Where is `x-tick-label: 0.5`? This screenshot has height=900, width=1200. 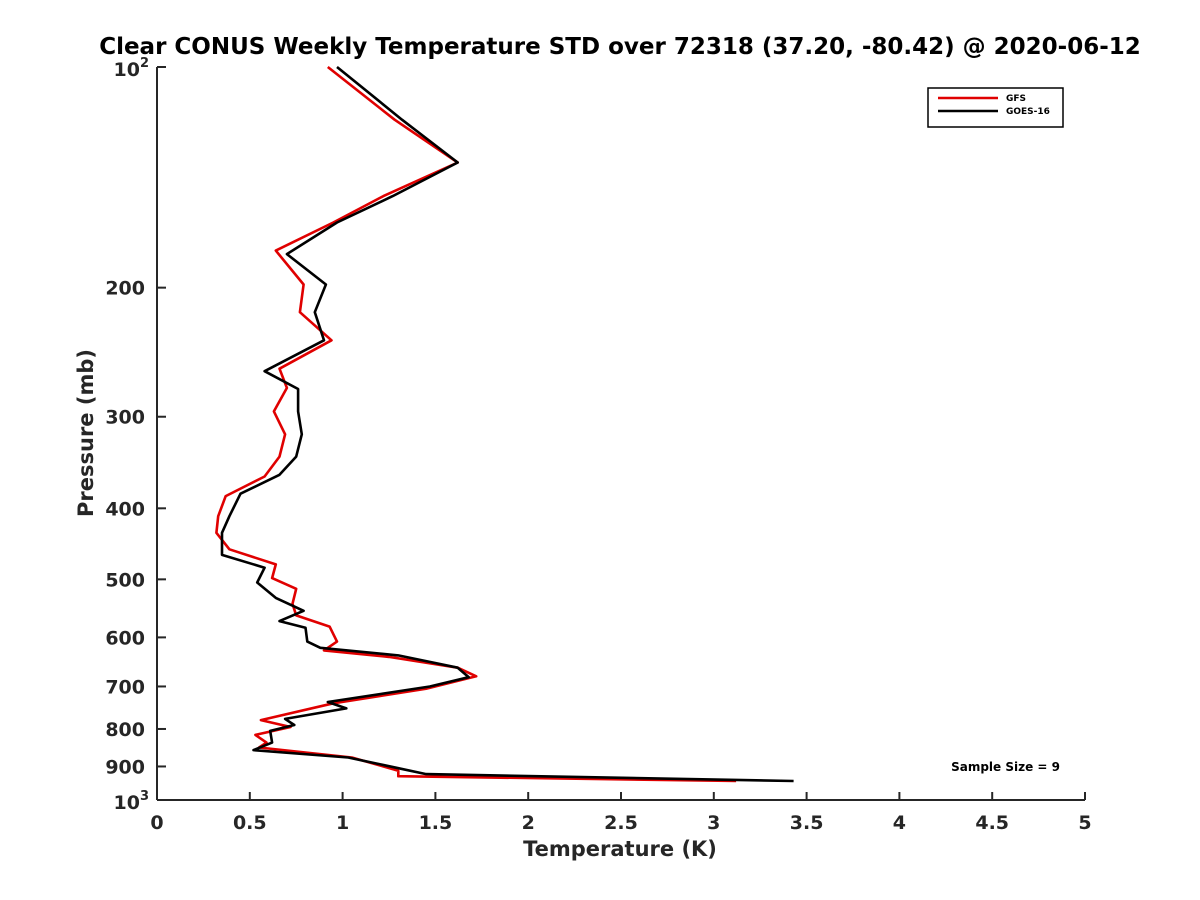 x-tick-label: 0.5 is located at coordinates (250, 823).